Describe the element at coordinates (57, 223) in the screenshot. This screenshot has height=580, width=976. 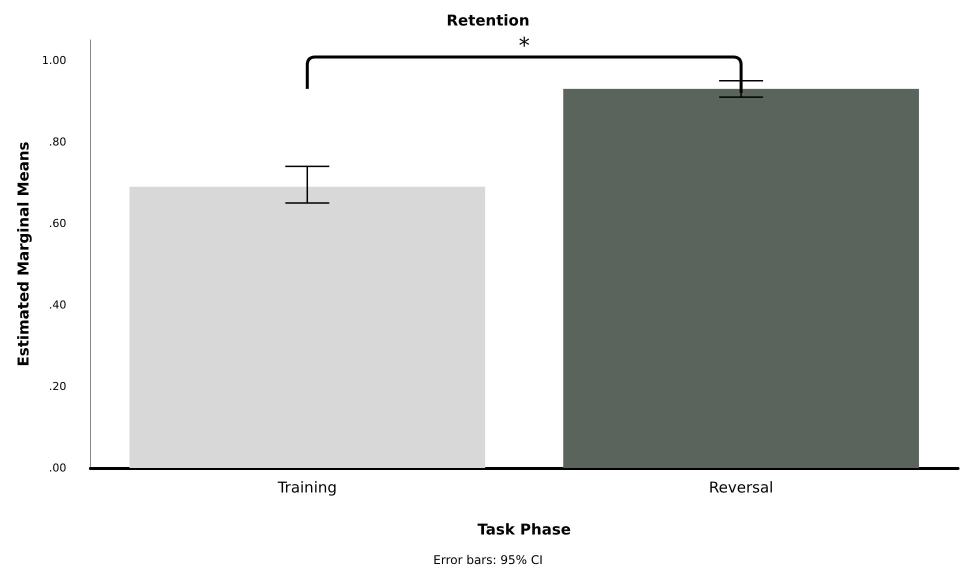
I see `y-tick-label: .60` at that location.